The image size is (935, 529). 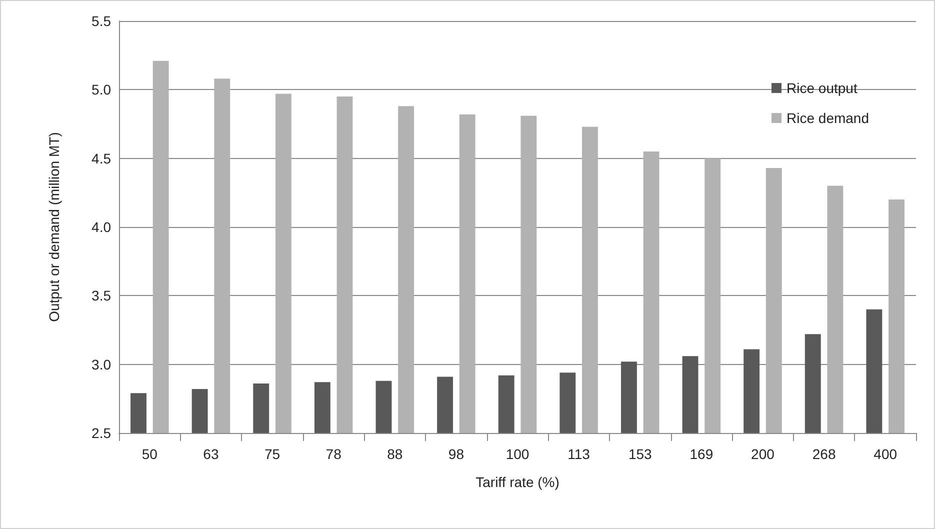 What do you see at coordinates (824, 454) in the screenshot?
I see `x-tick-label: 268` at bounding box center [824, 454].